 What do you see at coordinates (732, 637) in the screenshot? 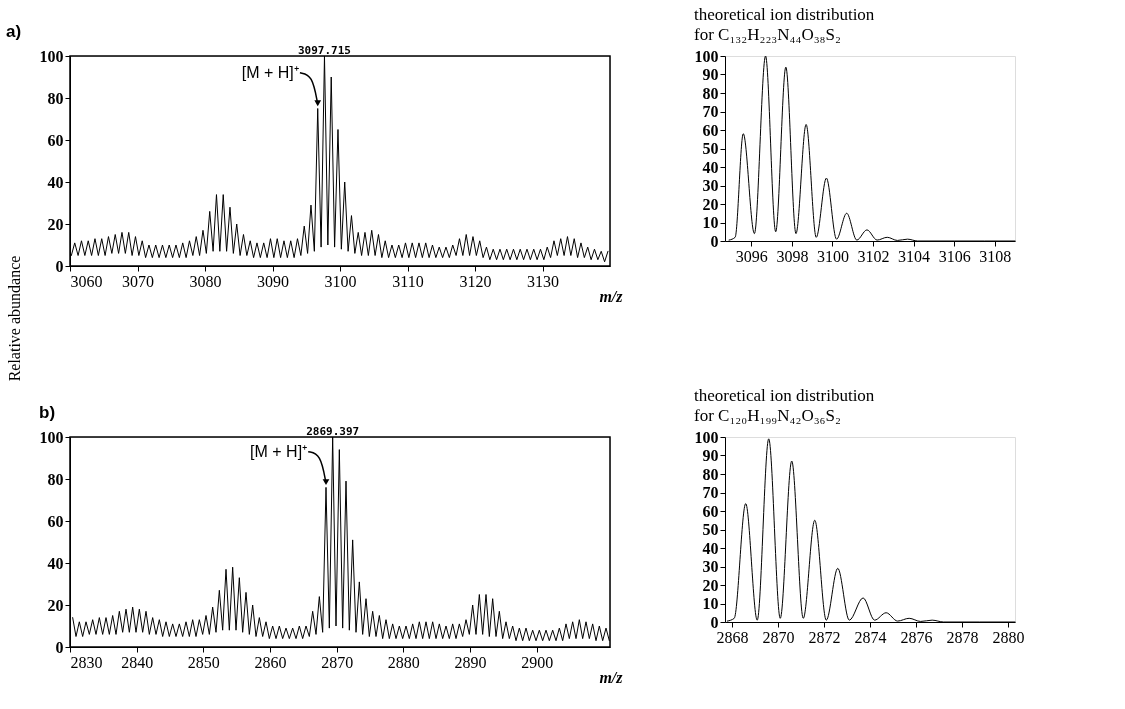
I see `x-tick-label: 2868` at bounding box center [732, 637].